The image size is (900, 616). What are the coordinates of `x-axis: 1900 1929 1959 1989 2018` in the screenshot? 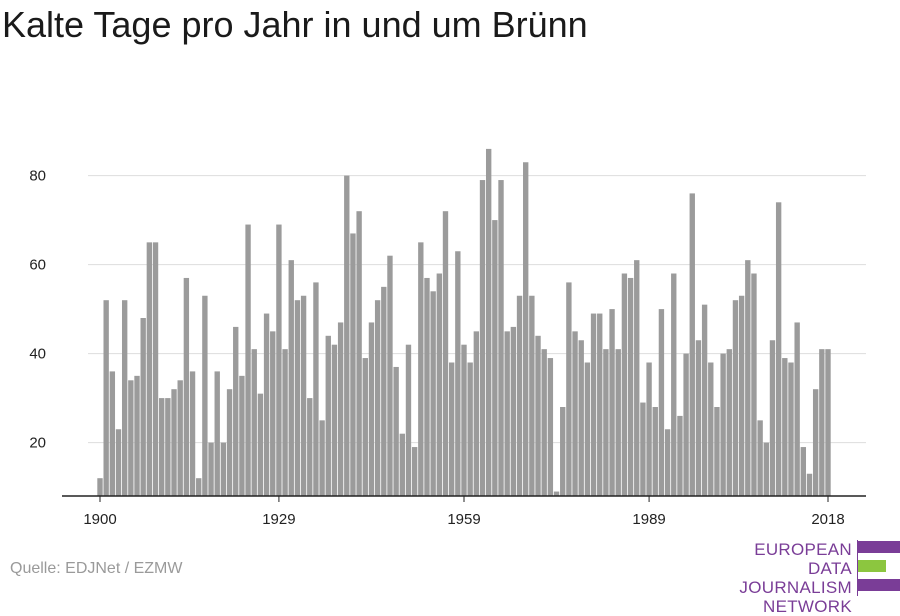 It's located at (464, 511).